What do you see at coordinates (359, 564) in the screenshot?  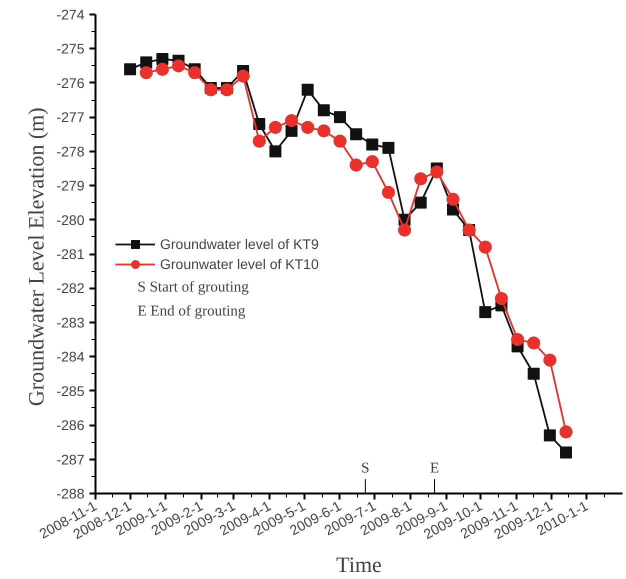 I see `x-axis-title: Time` at bounding box center [359, 564].